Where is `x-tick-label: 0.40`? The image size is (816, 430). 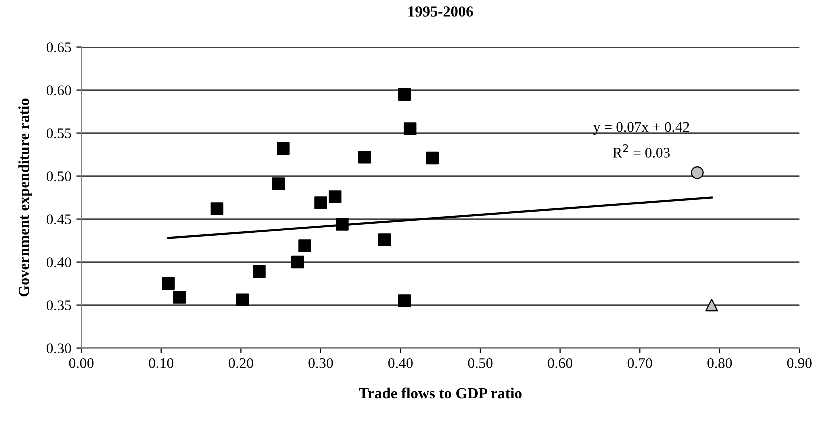
x-tick-label: 0.40 is located at coordinates (400, 363).